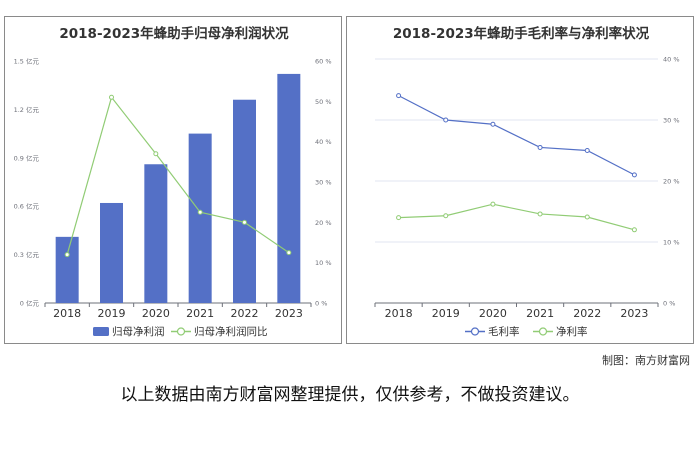 This screenshot has height=467, width=700. I want to click on legend-swatch-bar, so click(101, 331).